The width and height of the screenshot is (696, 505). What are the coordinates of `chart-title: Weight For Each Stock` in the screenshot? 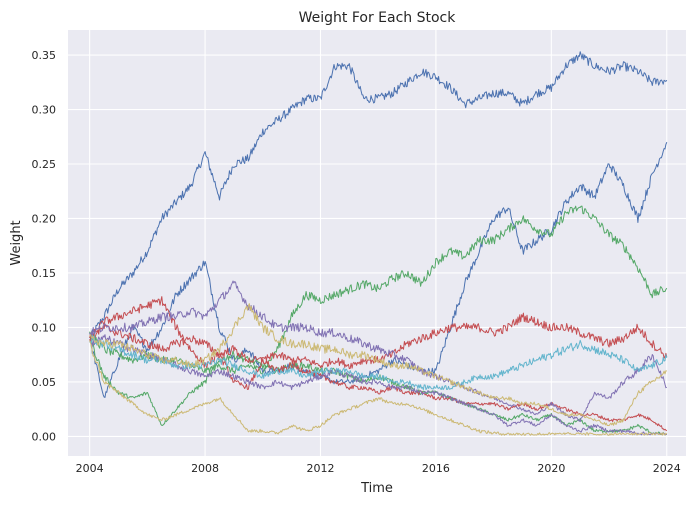 It's located at (378, 18).